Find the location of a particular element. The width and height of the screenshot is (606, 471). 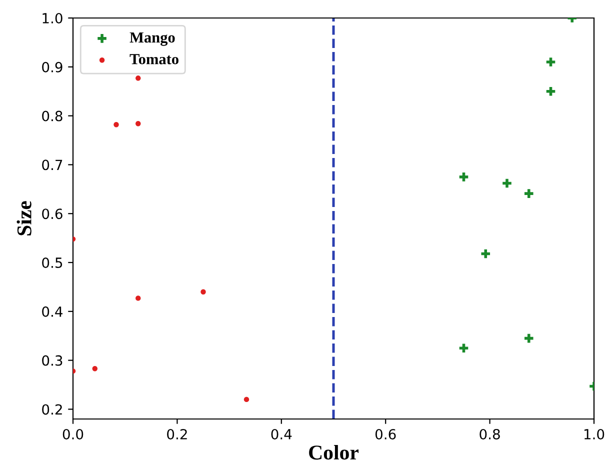

y-tick-label: 0.2 is located at coordinates (52, 409).